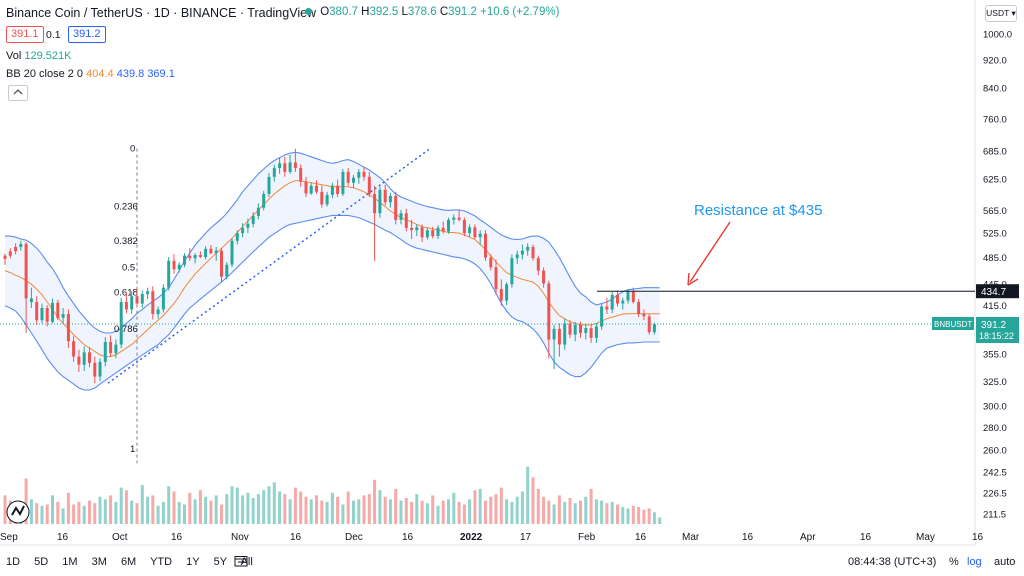  What do you see at coordinates (691, 537) in the screenshot?
I see `time-tick-label: Mar` at bounding box center [691, 537].